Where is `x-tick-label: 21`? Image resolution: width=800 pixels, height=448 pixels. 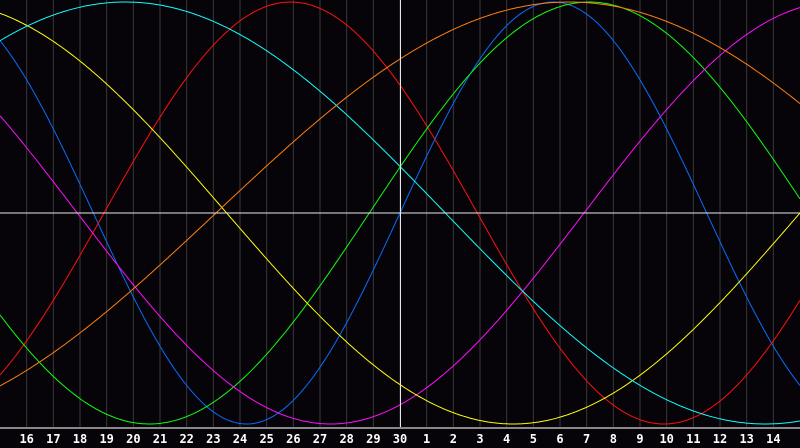
x-tick-label: 21 is located at coordinates (160, 439).